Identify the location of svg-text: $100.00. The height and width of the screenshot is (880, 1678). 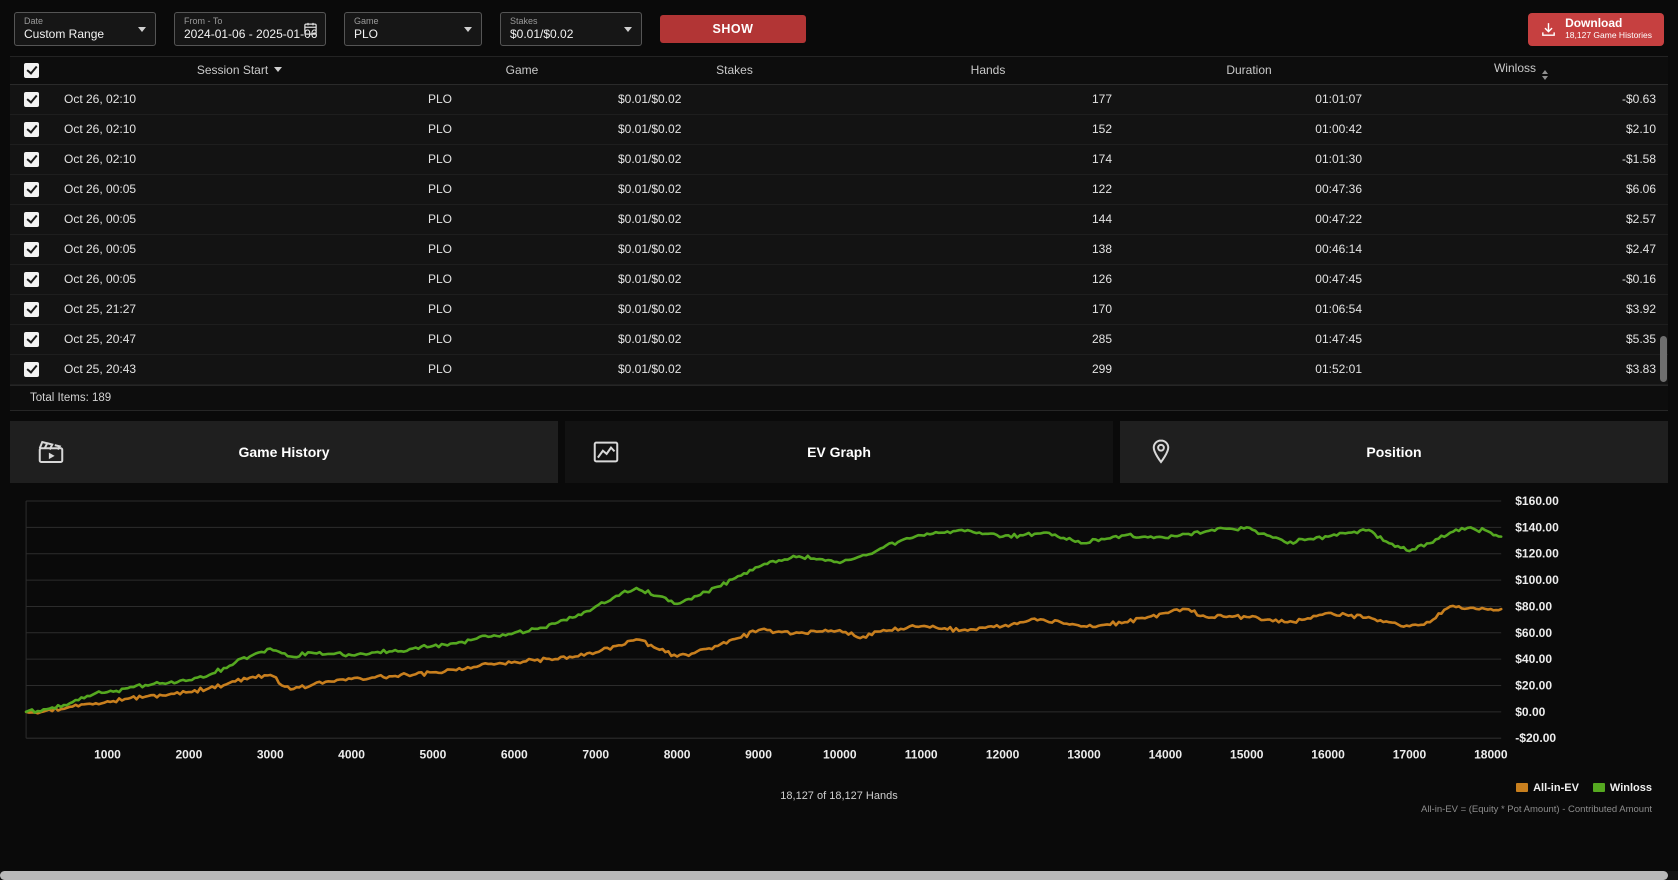
(1537, 580).